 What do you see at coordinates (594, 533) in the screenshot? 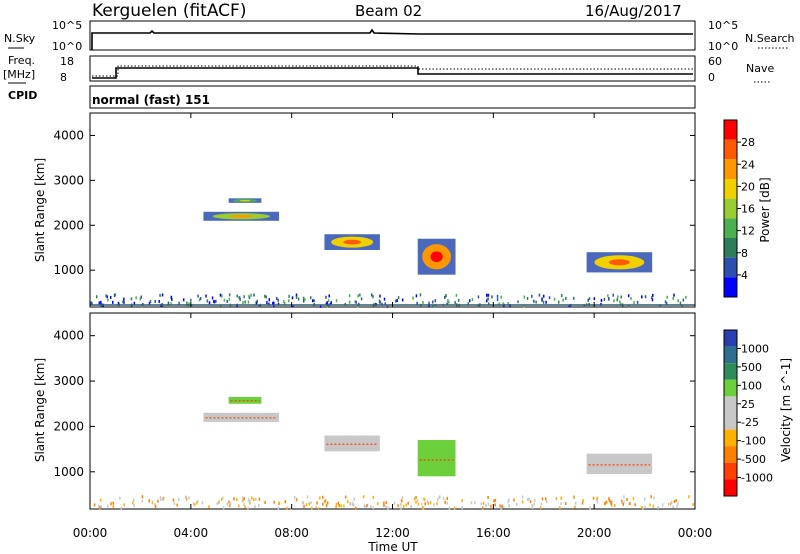
I see `xtick-label: 20:00` at bounding box center [594, 533].